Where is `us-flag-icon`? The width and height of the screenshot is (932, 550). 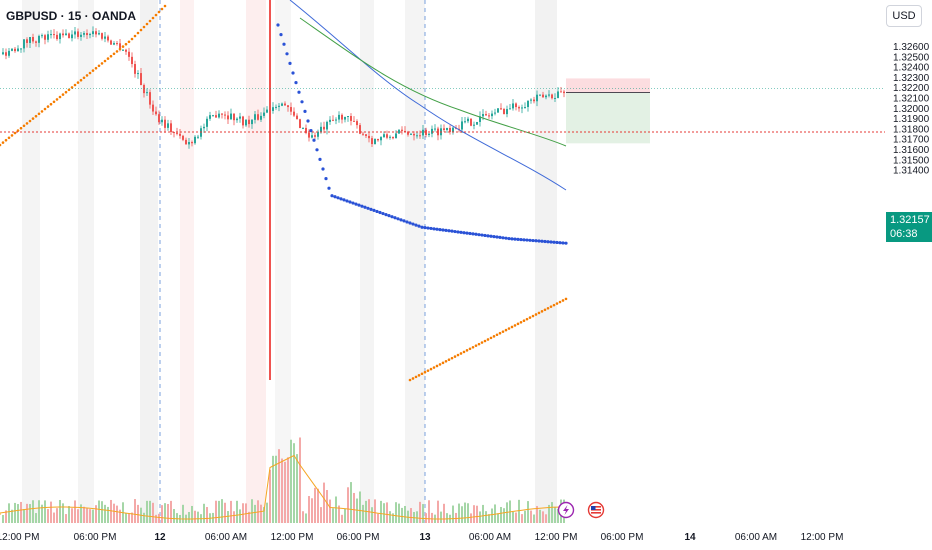 us-flag-icon is located at coordinates (596, 510).